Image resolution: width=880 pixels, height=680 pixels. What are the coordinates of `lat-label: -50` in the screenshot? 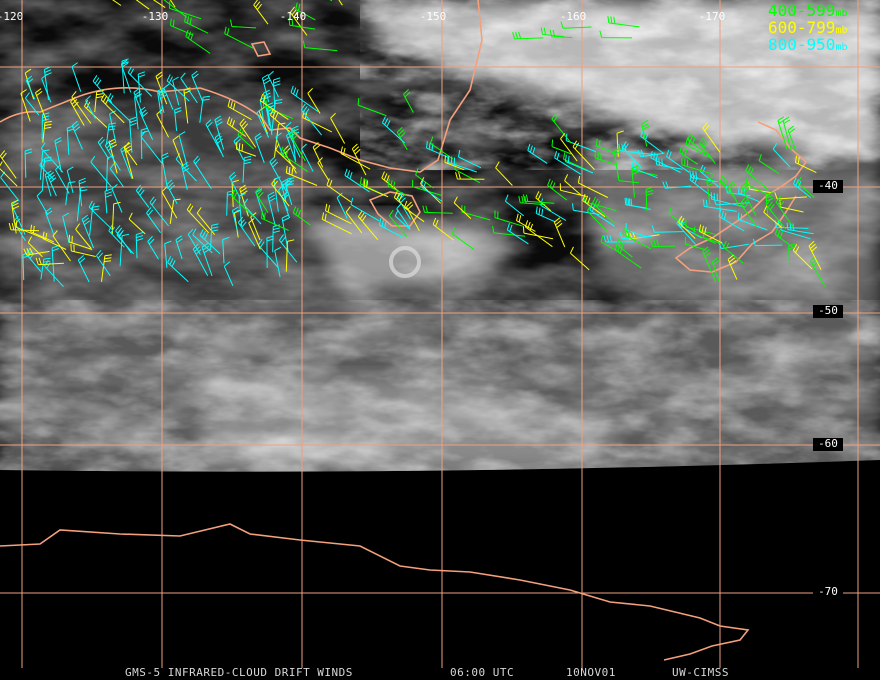 It's located at (828, 310).